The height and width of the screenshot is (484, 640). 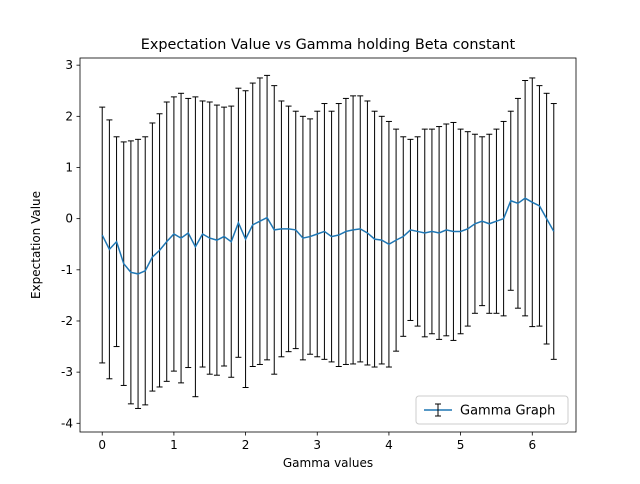 What do you see at coordinates (69, 65) in the screenshot?
I see `y-tick-label: 3` at bounding box center [69, 65].